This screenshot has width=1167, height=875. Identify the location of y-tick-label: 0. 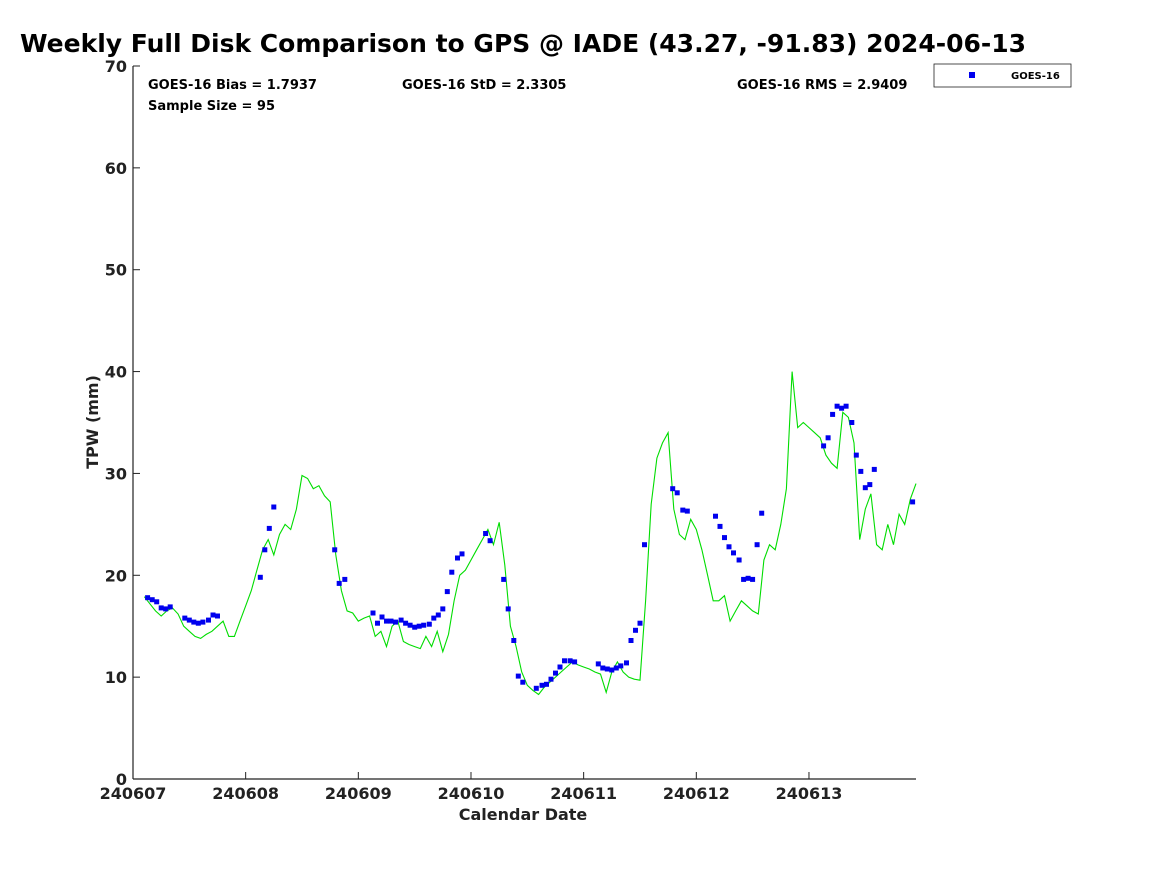
(121, 779).